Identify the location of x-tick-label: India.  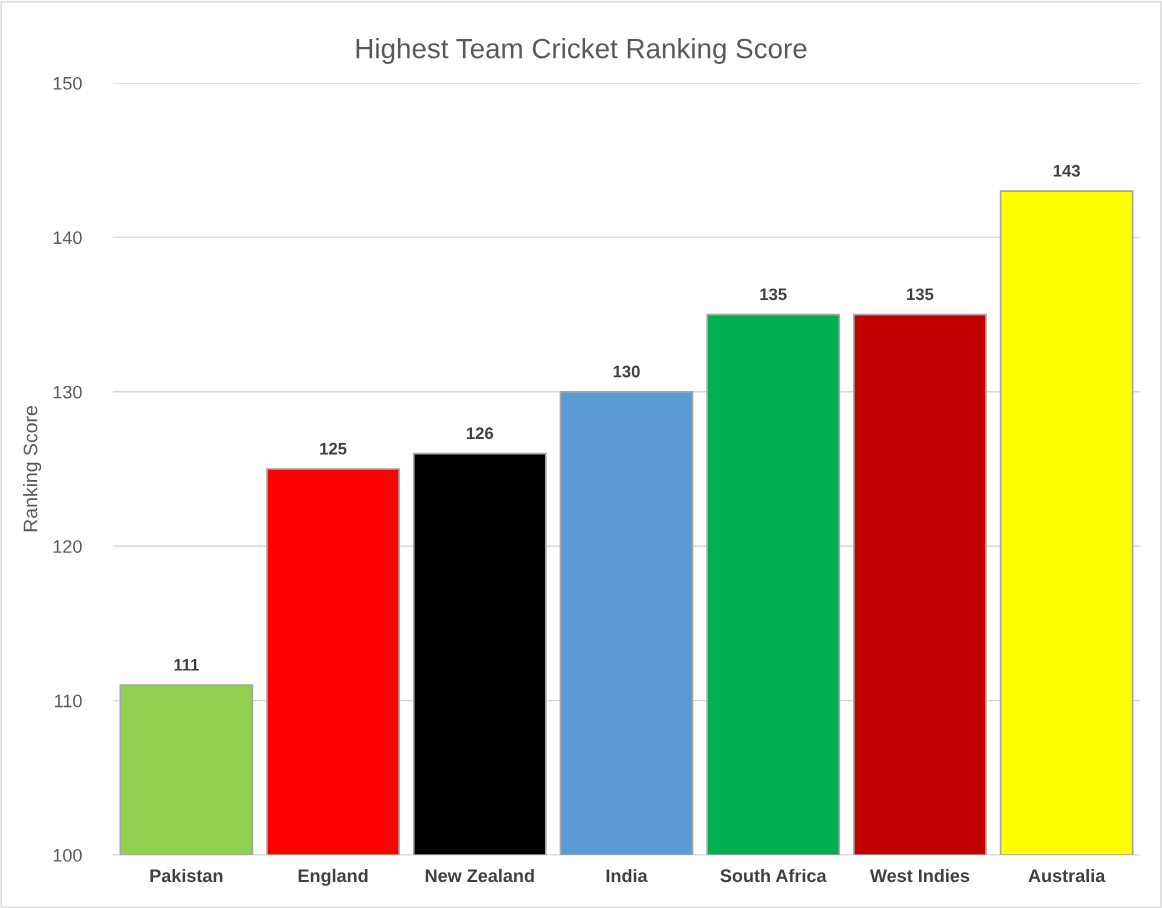
(627, 875).